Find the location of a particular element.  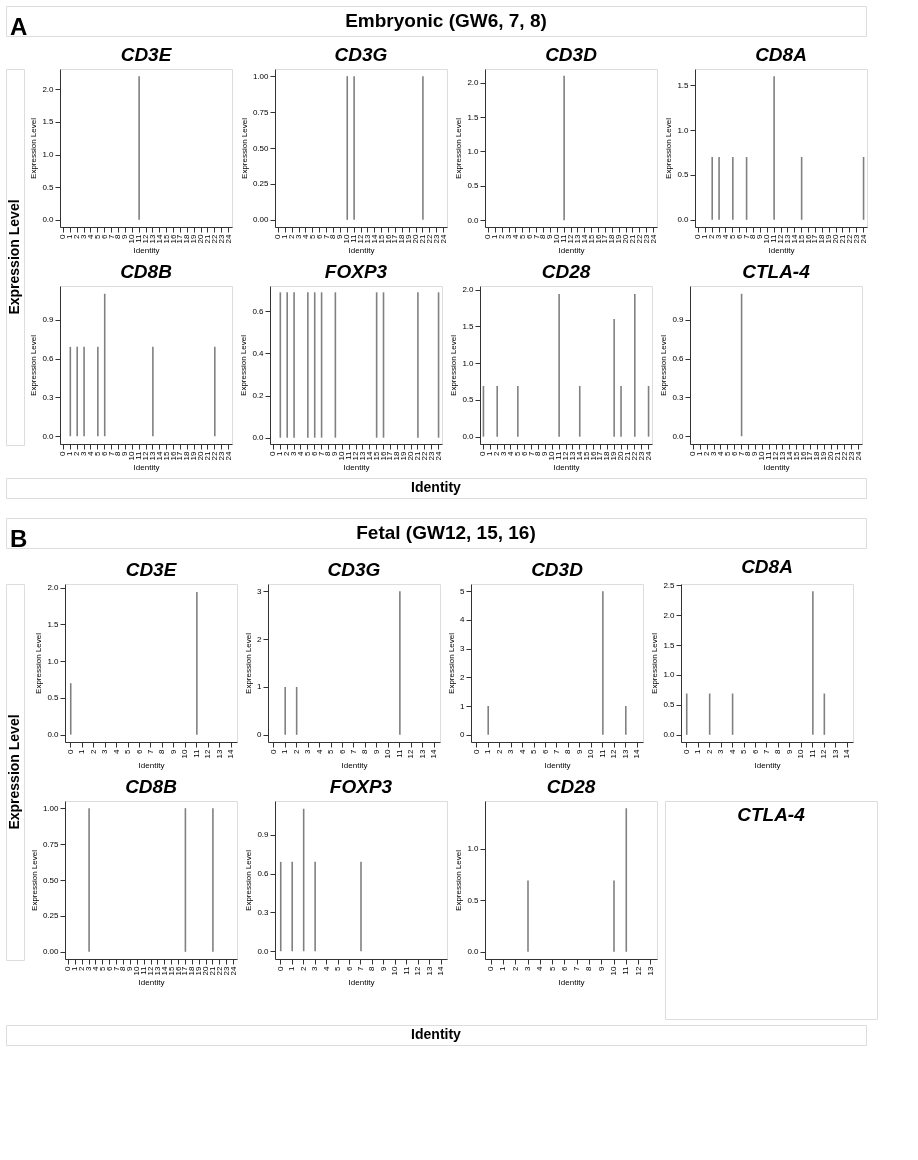

y-tick-label: 0.50 is located at coordinates (51, 880).